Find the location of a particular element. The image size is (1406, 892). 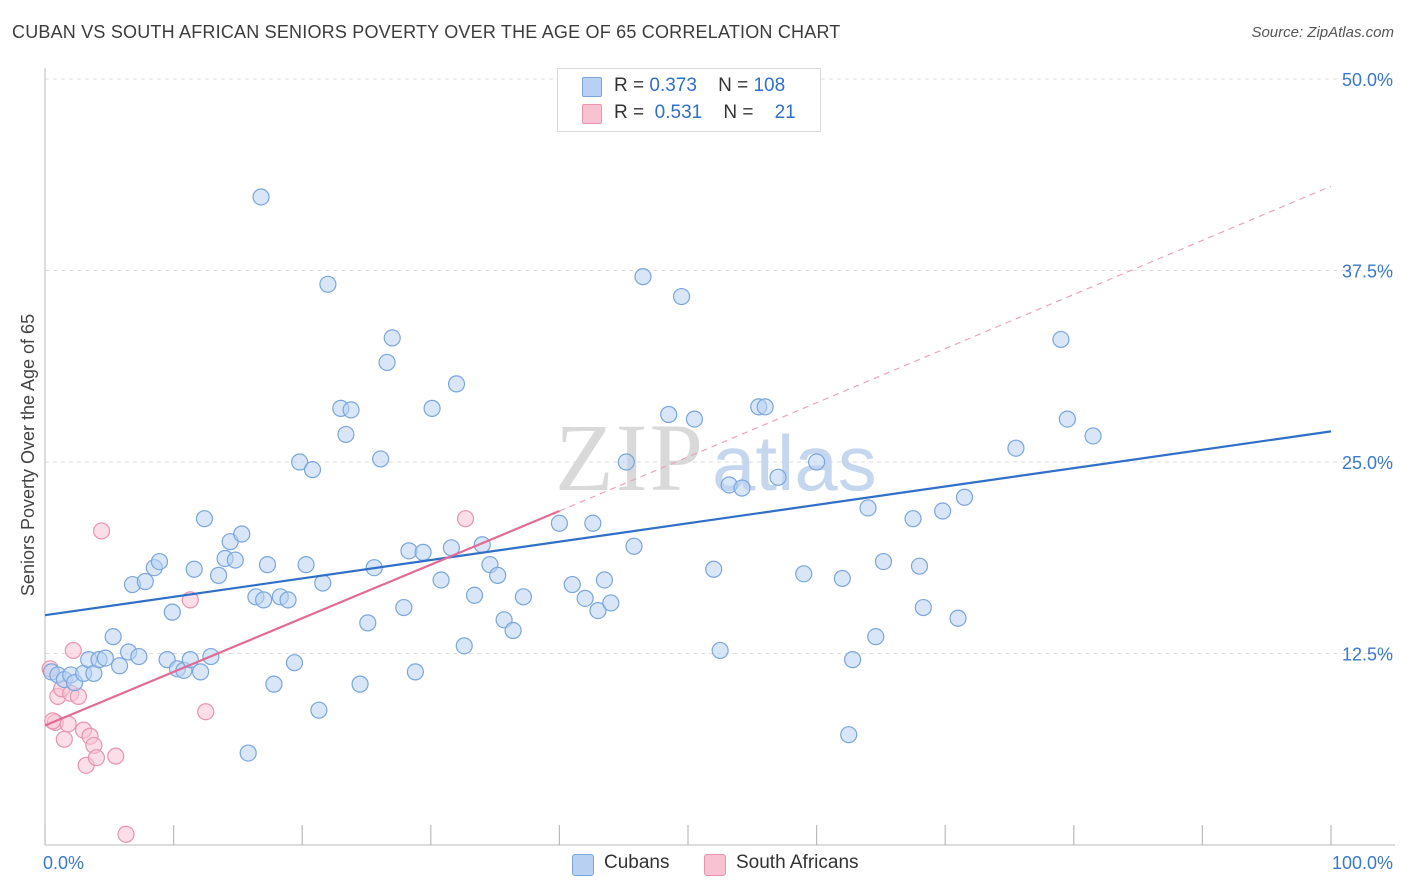

watermark: ZIP atlas is located at coordinates (716, 457).